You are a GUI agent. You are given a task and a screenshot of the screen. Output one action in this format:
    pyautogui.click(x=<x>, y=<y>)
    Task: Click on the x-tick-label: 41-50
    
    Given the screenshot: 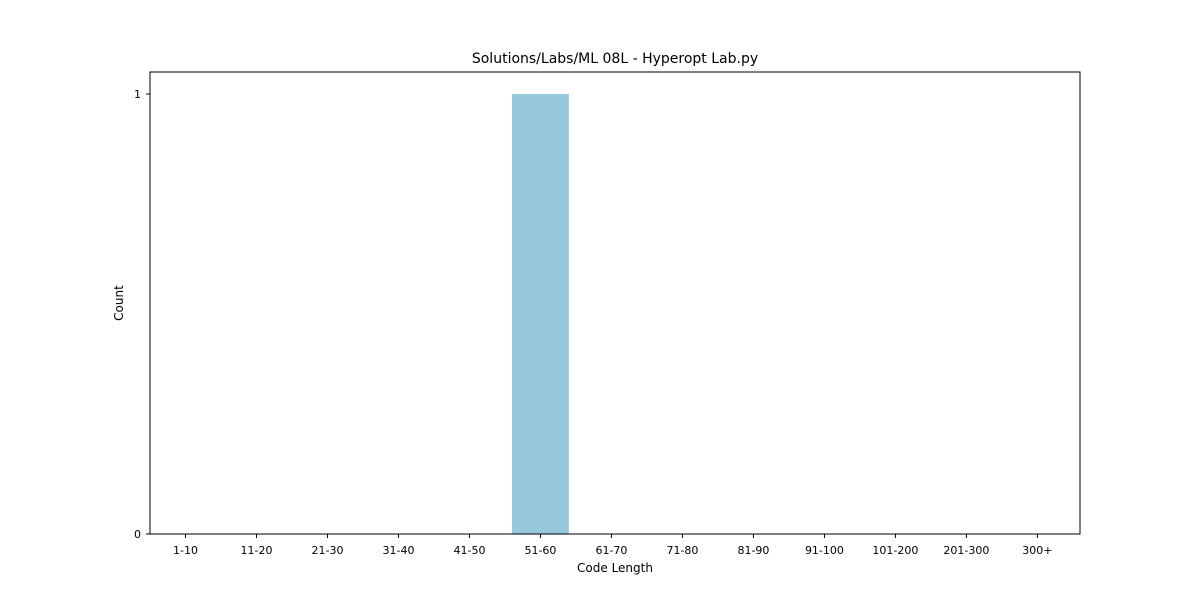 What is the action you would take?
    pyautogui.click(x=469, y=550)
    